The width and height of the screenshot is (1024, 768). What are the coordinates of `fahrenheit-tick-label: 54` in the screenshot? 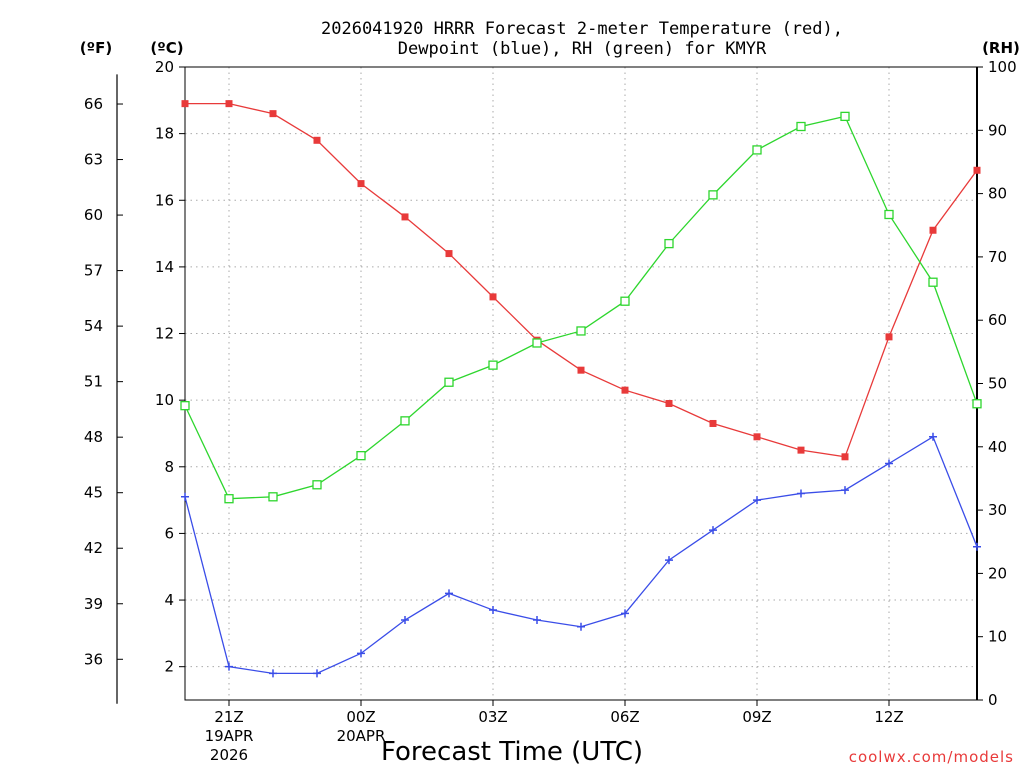 It's located at (93, 326).